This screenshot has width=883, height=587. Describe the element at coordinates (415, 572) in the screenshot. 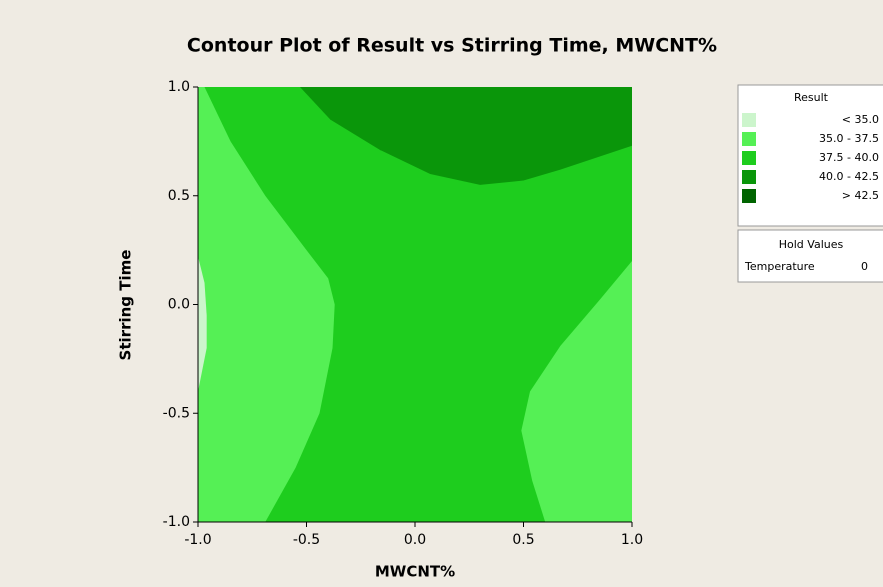

I see `x-axis-label: MWCNT%` at that location.